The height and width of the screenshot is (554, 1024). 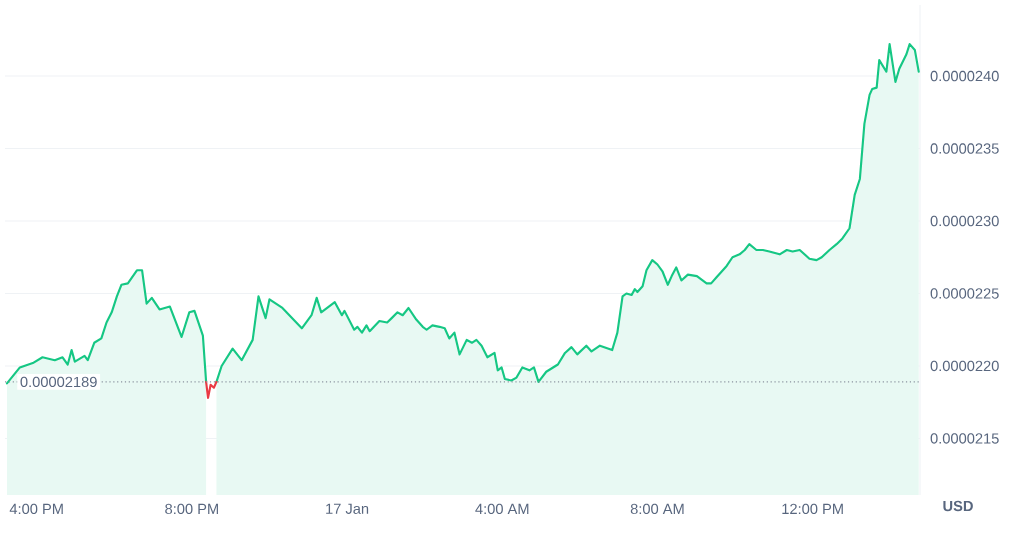 I want to click on y-axis-title: USD, so click(x=958, y=506).